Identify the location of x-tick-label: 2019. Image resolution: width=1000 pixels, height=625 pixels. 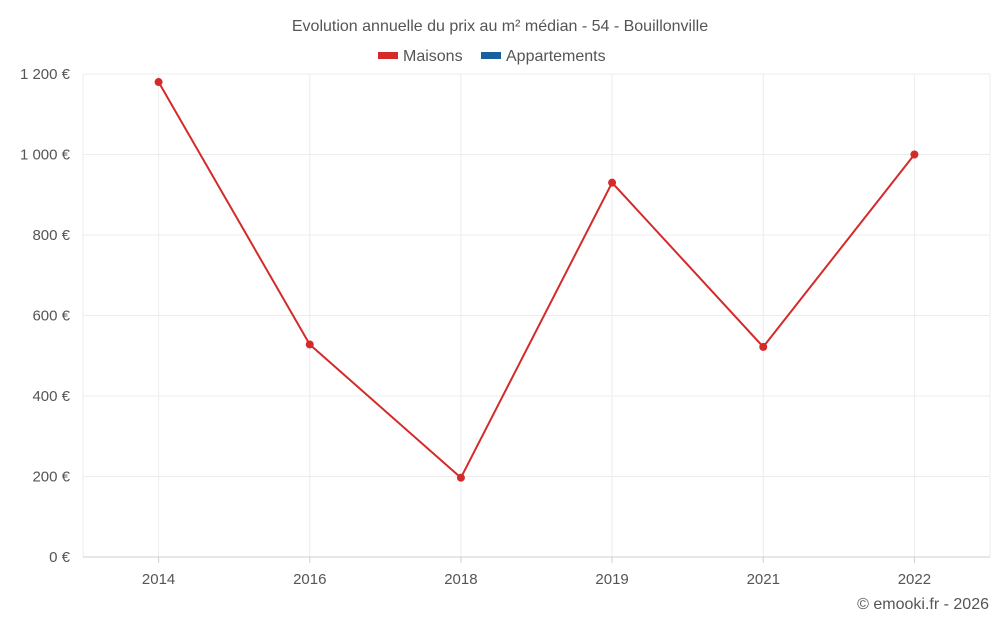
(611, 579).